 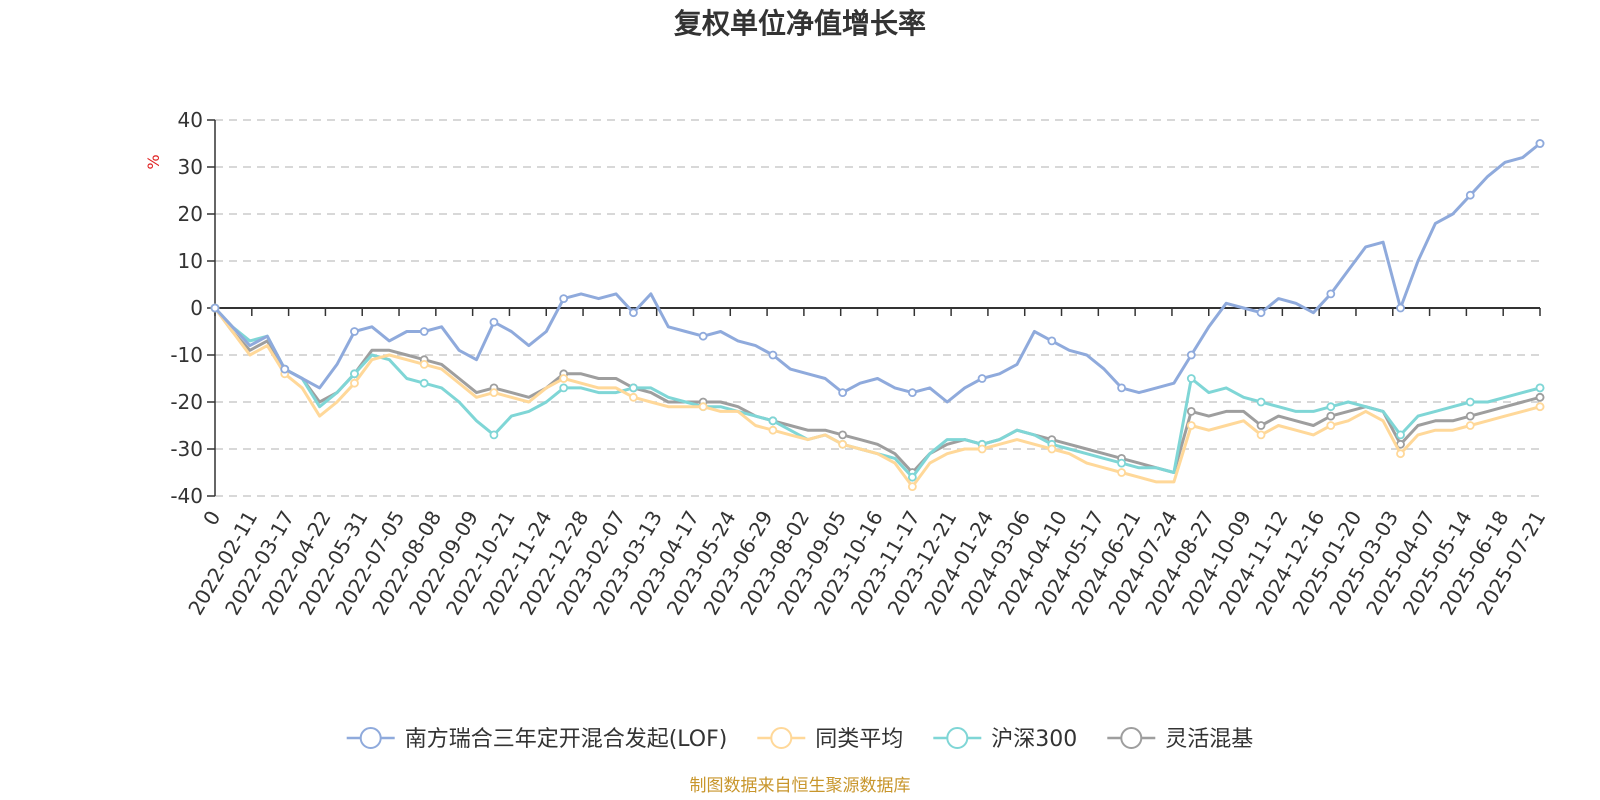 I want to click on legend-label: 同类平均, so click(x=859, y=739).